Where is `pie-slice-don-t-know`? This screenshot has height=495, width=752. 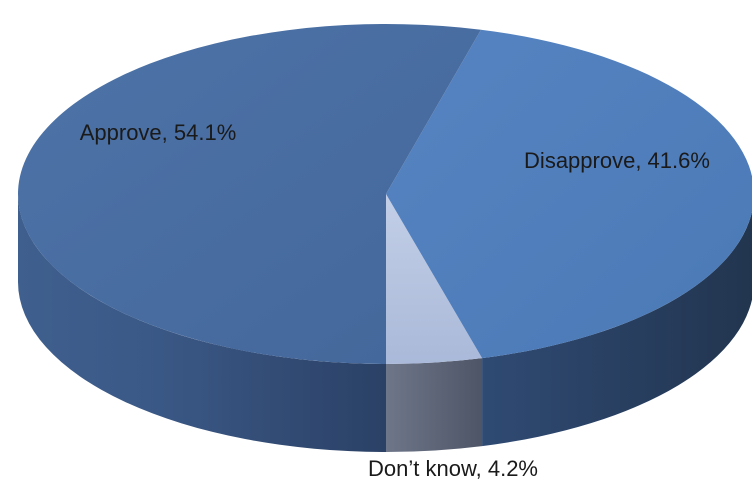 pie-slice-don-t-know is located at coordinates (434, 279).